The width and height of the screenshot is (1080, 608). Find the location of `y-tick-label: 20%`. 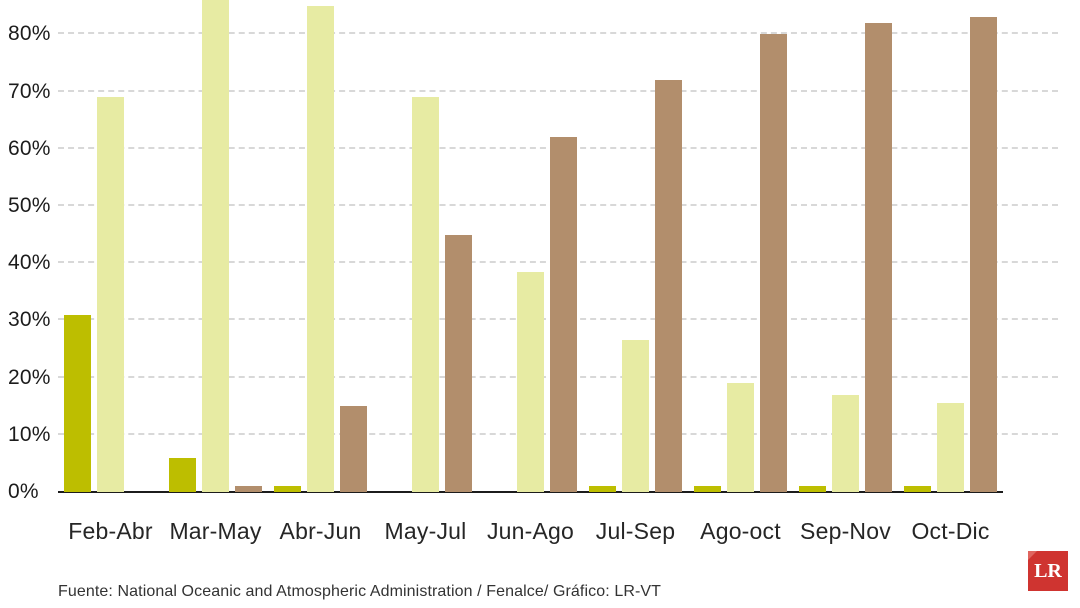

y-tick-label: 20% is located at coordinates (29, 377).